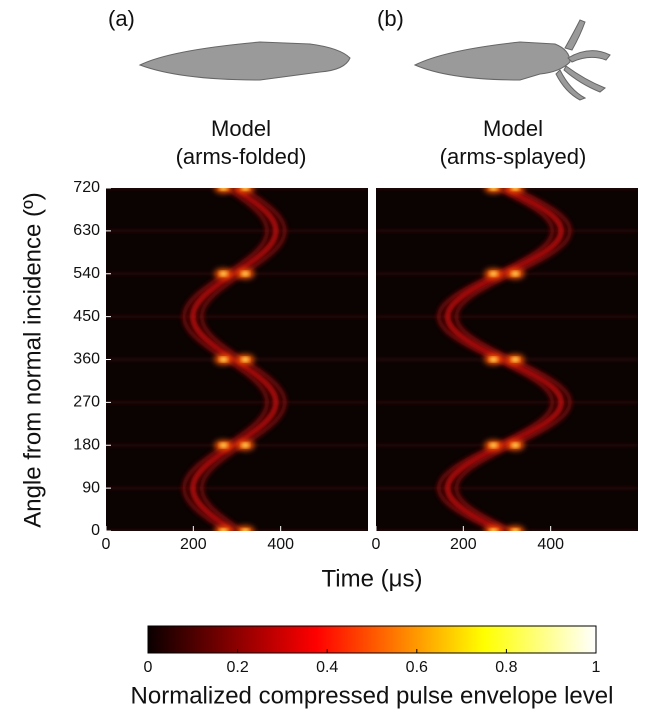  What do you see at coordinates (86, 444) in the screenshot?
I see `y-tick-label: 180` at bounding box center [86, 444].